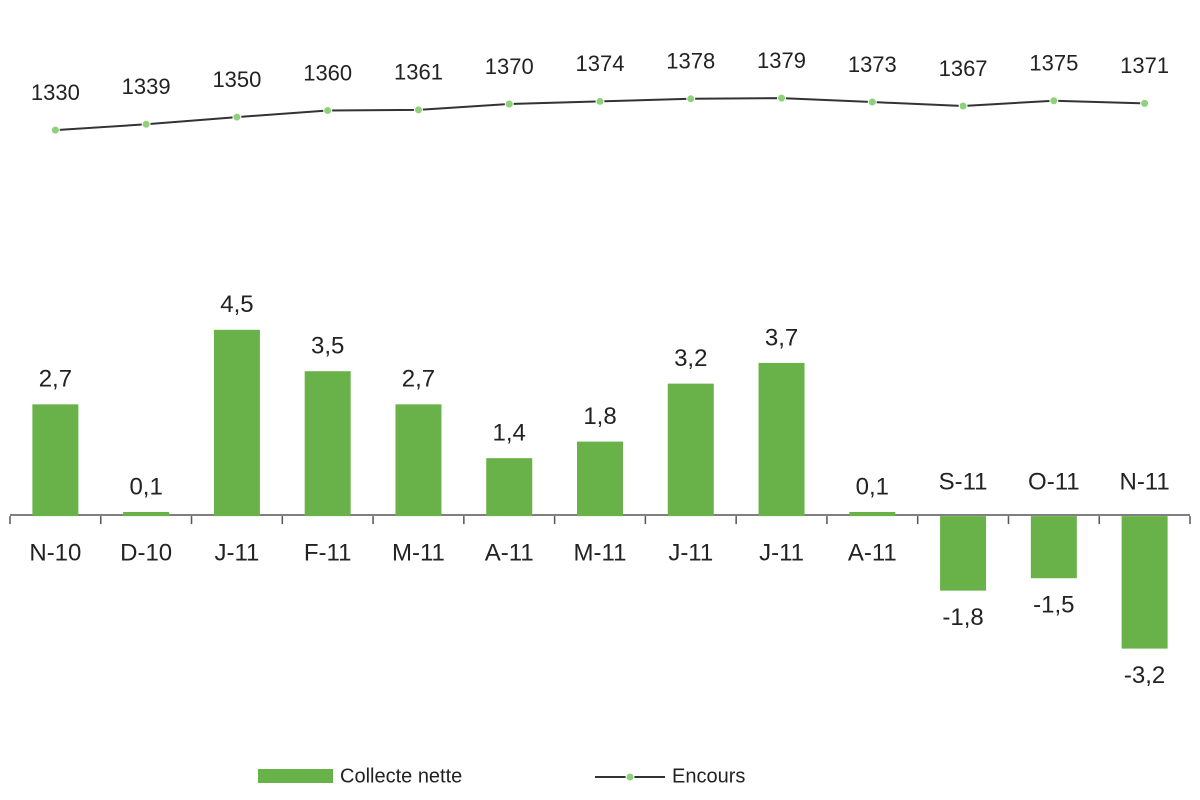  Describe the element at coordinates (418, 72) in the screenshot. I see `line-value-label: 1361` at that location.